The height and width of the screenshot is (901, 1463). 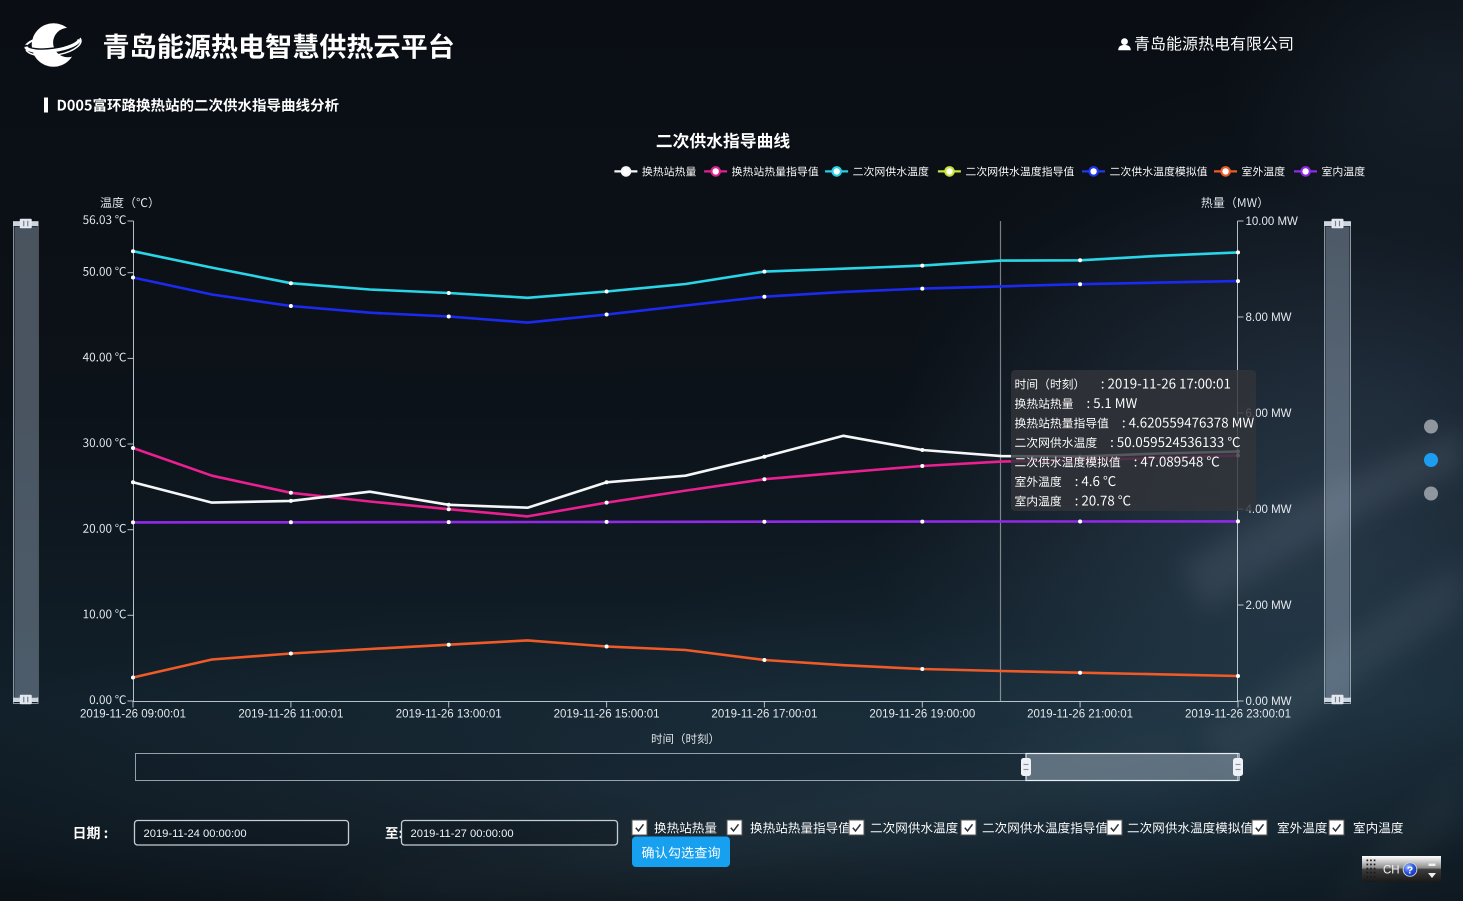 I want to click on svg-text: 4.00 MW, so click(x=1269, y=510).